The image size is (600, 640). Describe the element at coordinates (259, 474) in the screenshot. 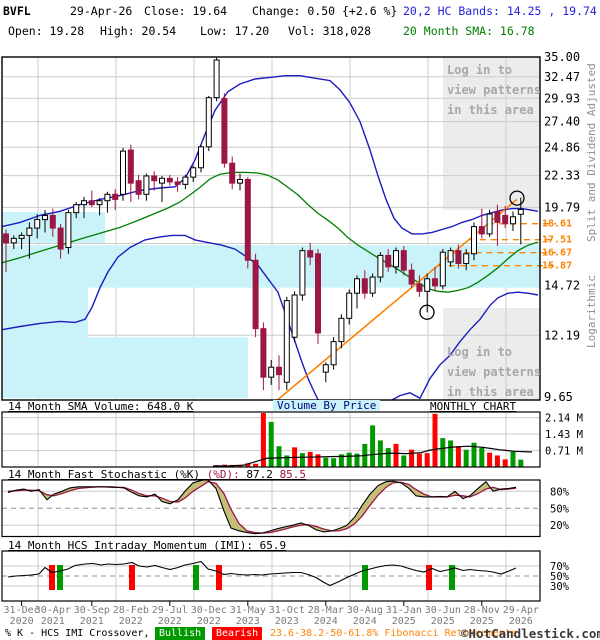

I see `stochastic-k-value: 87.2` at that location.